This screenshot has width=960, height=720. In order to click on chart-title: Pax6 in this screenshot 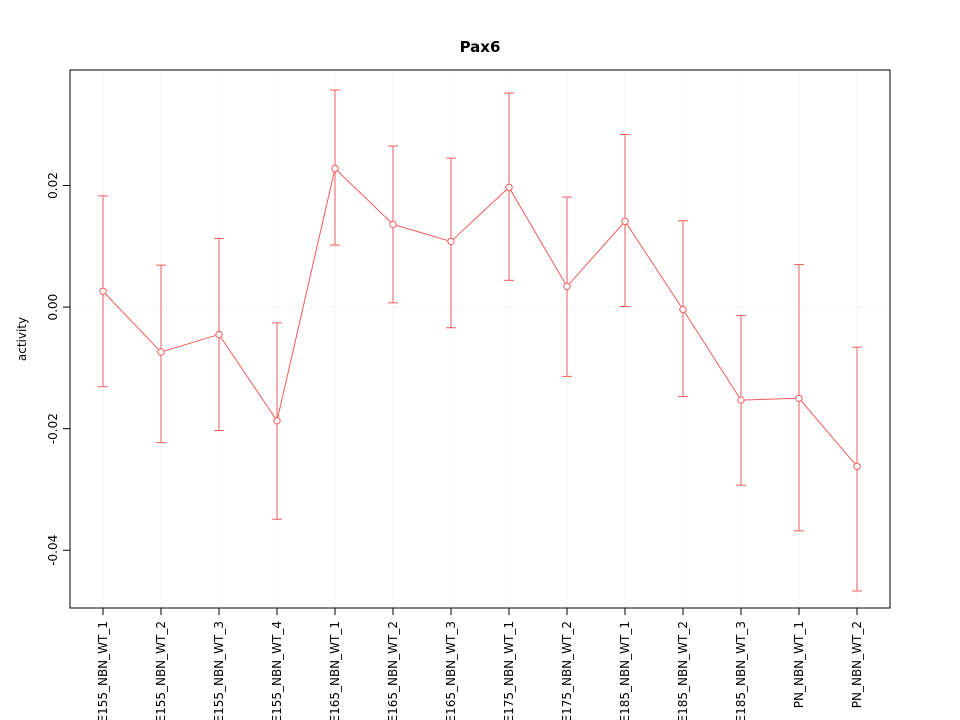, I will do `click(480, 47)`.